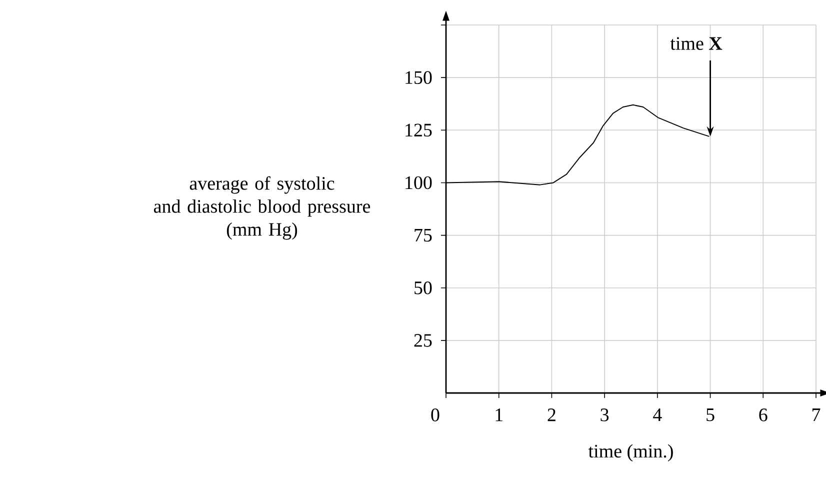 The height and width of the screenshot is (488, 826). What do you see at coordinates (419, 77) in the screenshot?
I see `y-tick-label: 150` at bounding box center [419, 77].